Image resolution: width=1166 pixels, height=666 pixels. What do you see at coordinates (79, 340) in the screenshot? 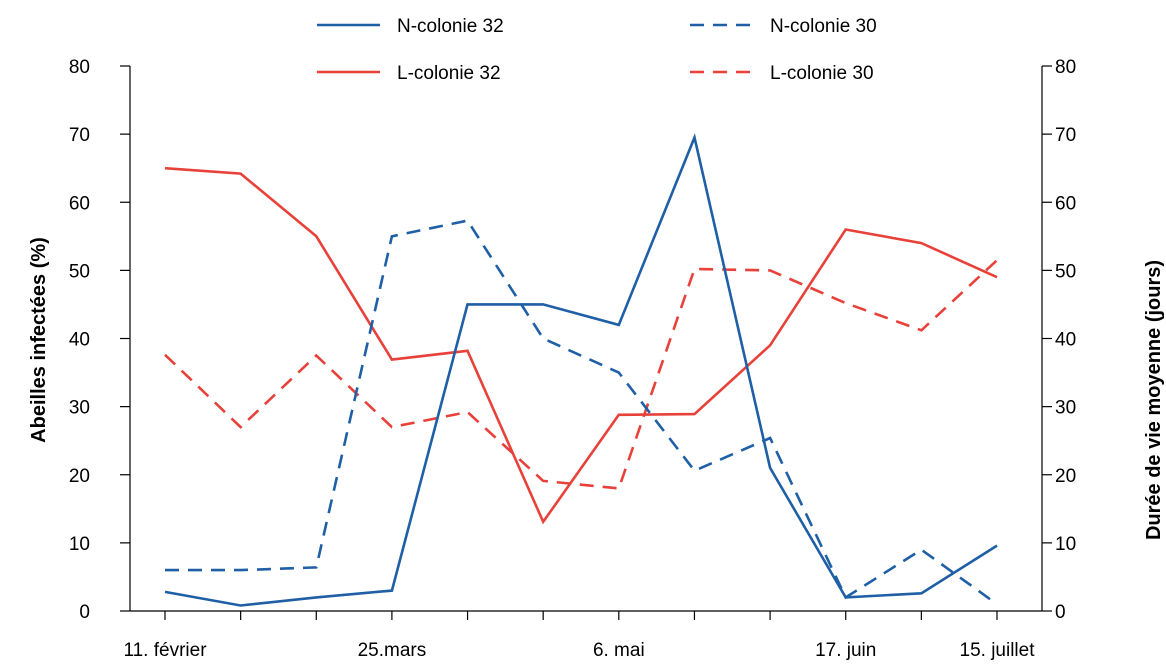
I see `y-tick-label-left: 40` at bounding box center [79, 340].